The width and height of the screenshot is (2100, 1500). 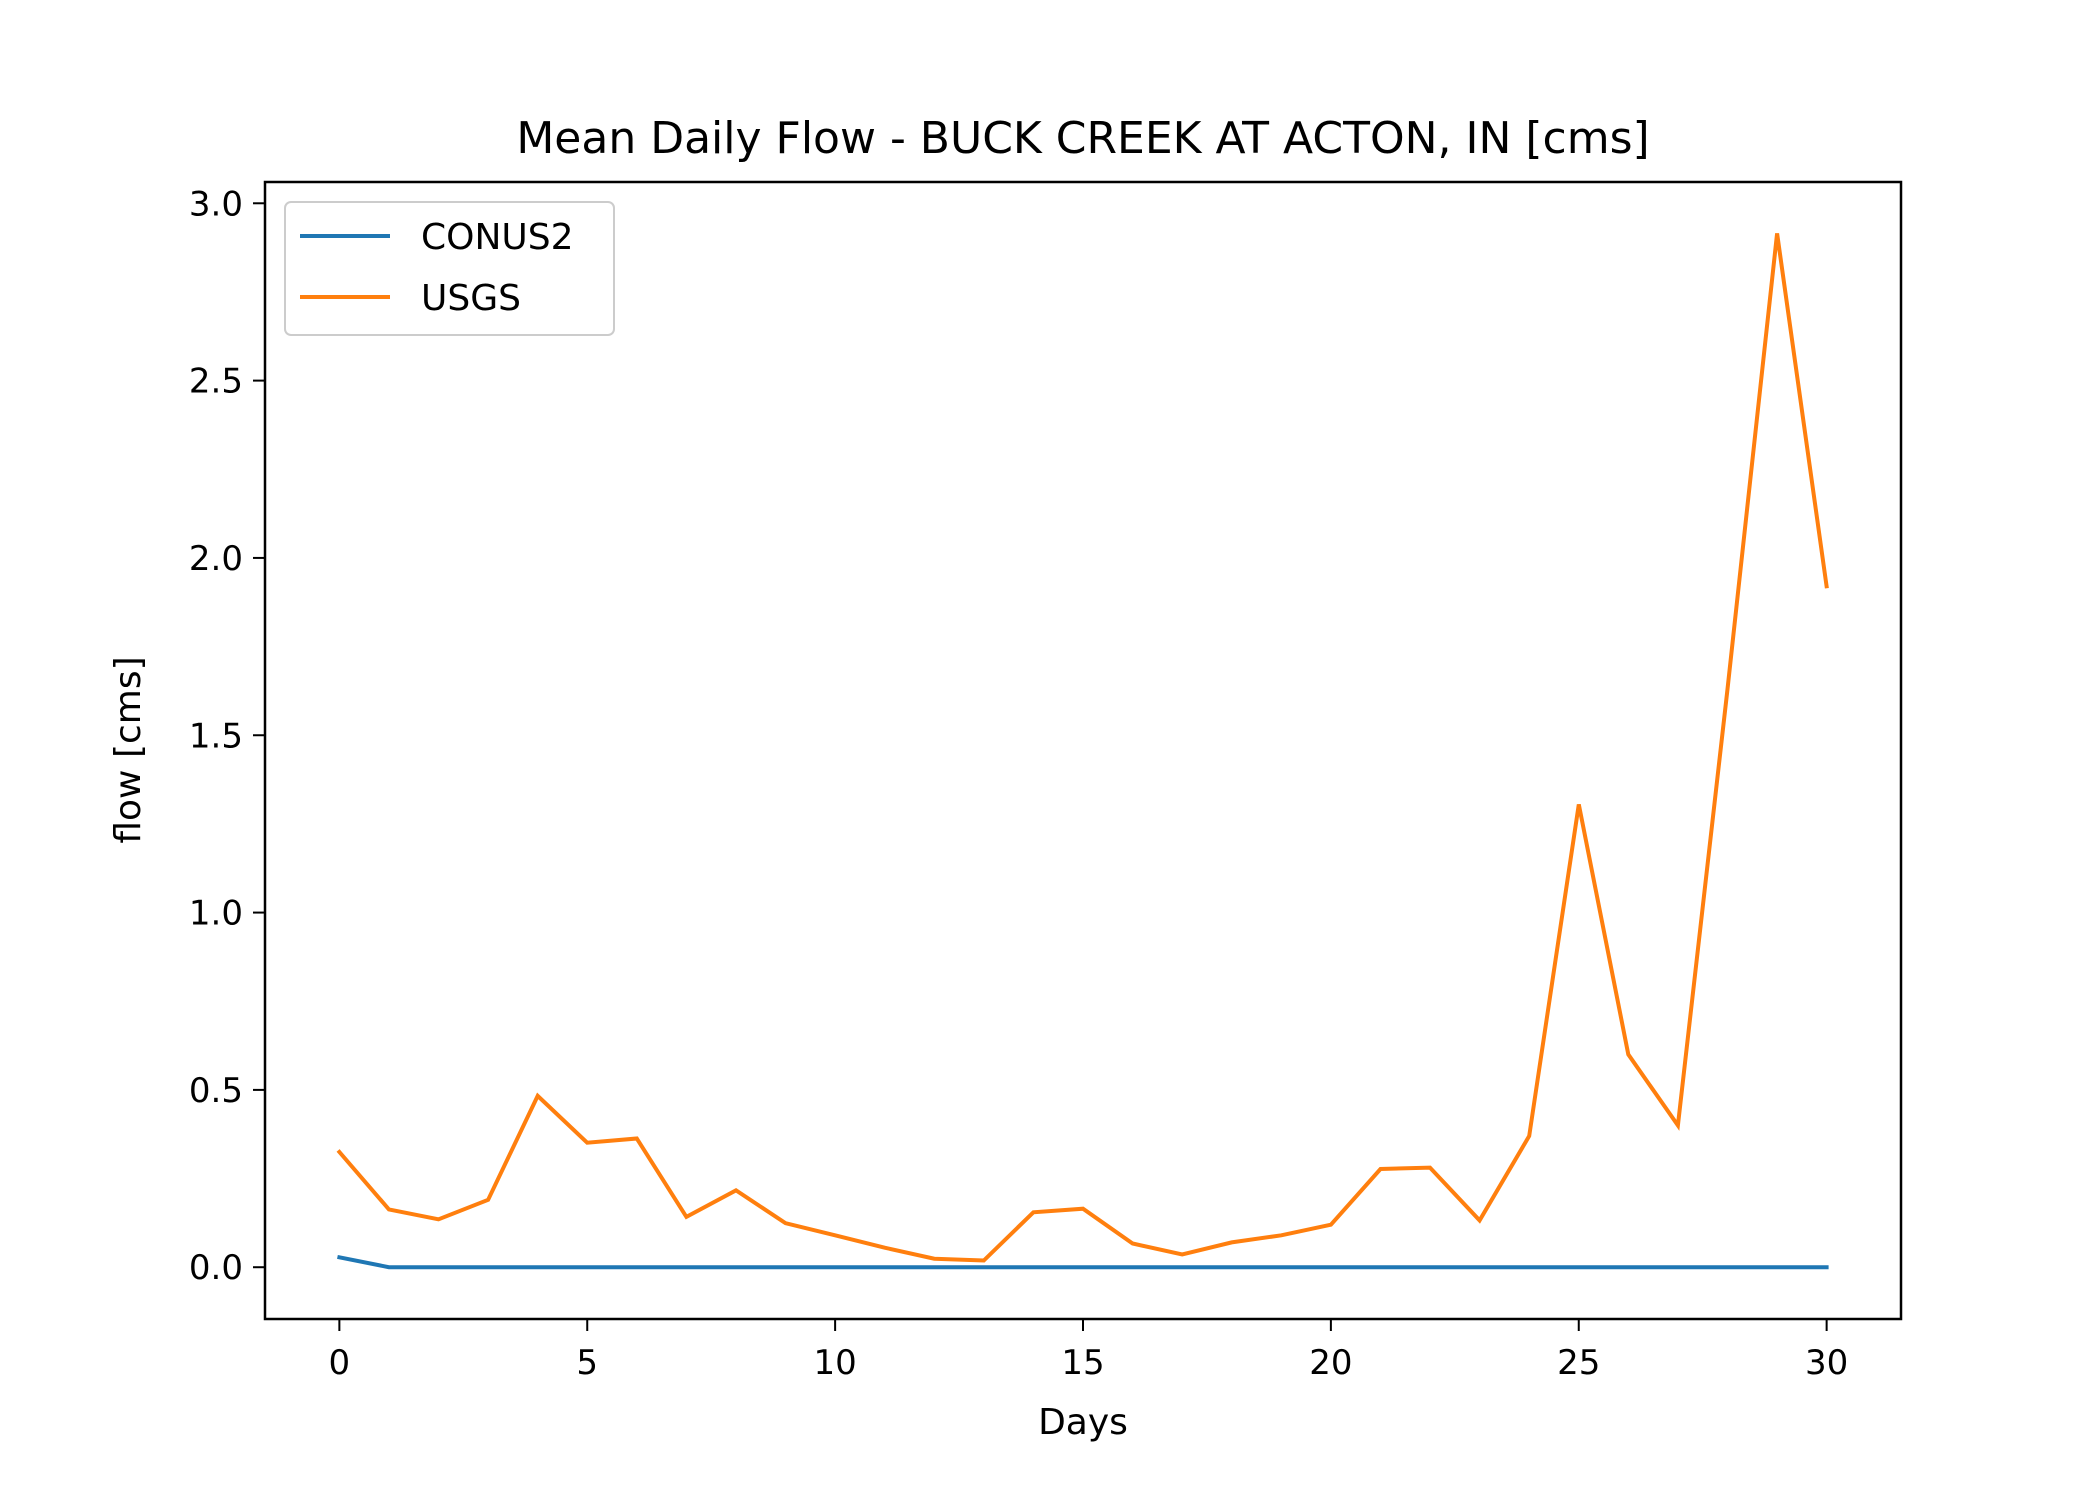 What do you see at coordinates (216, 1268) in the screenshot?
I see `y-tick-label: 0.0` at bounding box center [216, 1268].